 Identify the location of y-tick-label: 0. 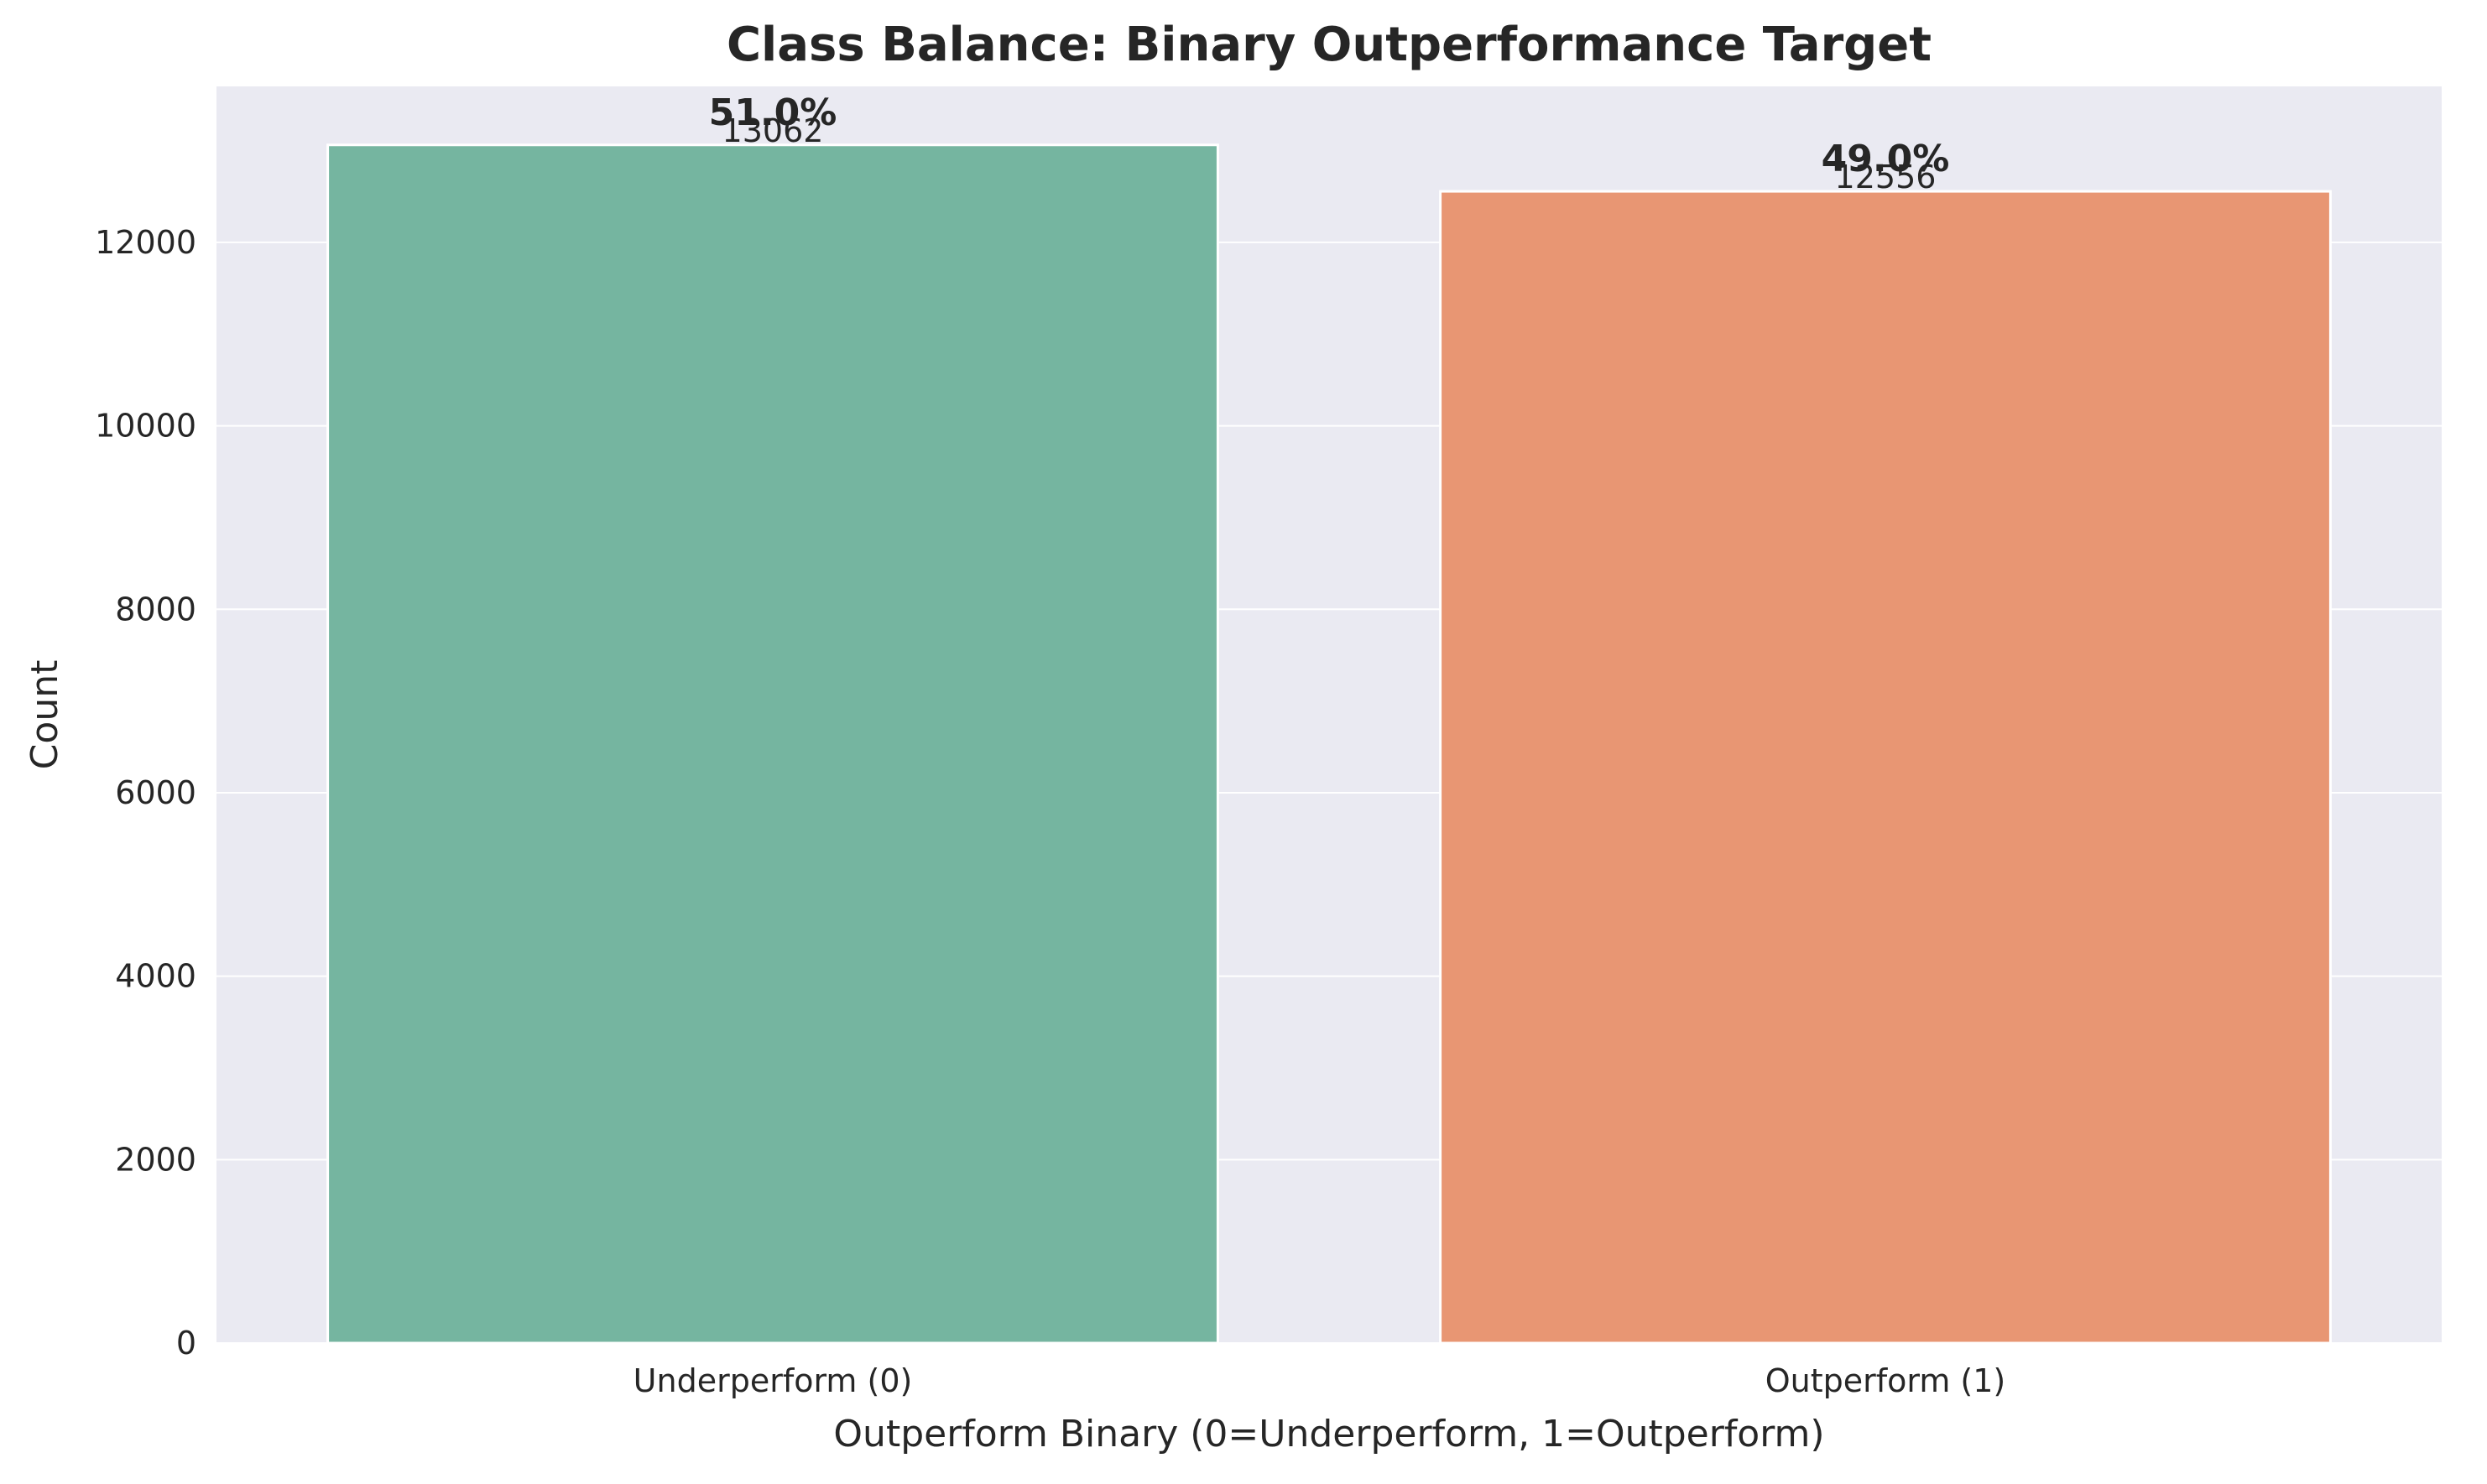
(186, 1343).